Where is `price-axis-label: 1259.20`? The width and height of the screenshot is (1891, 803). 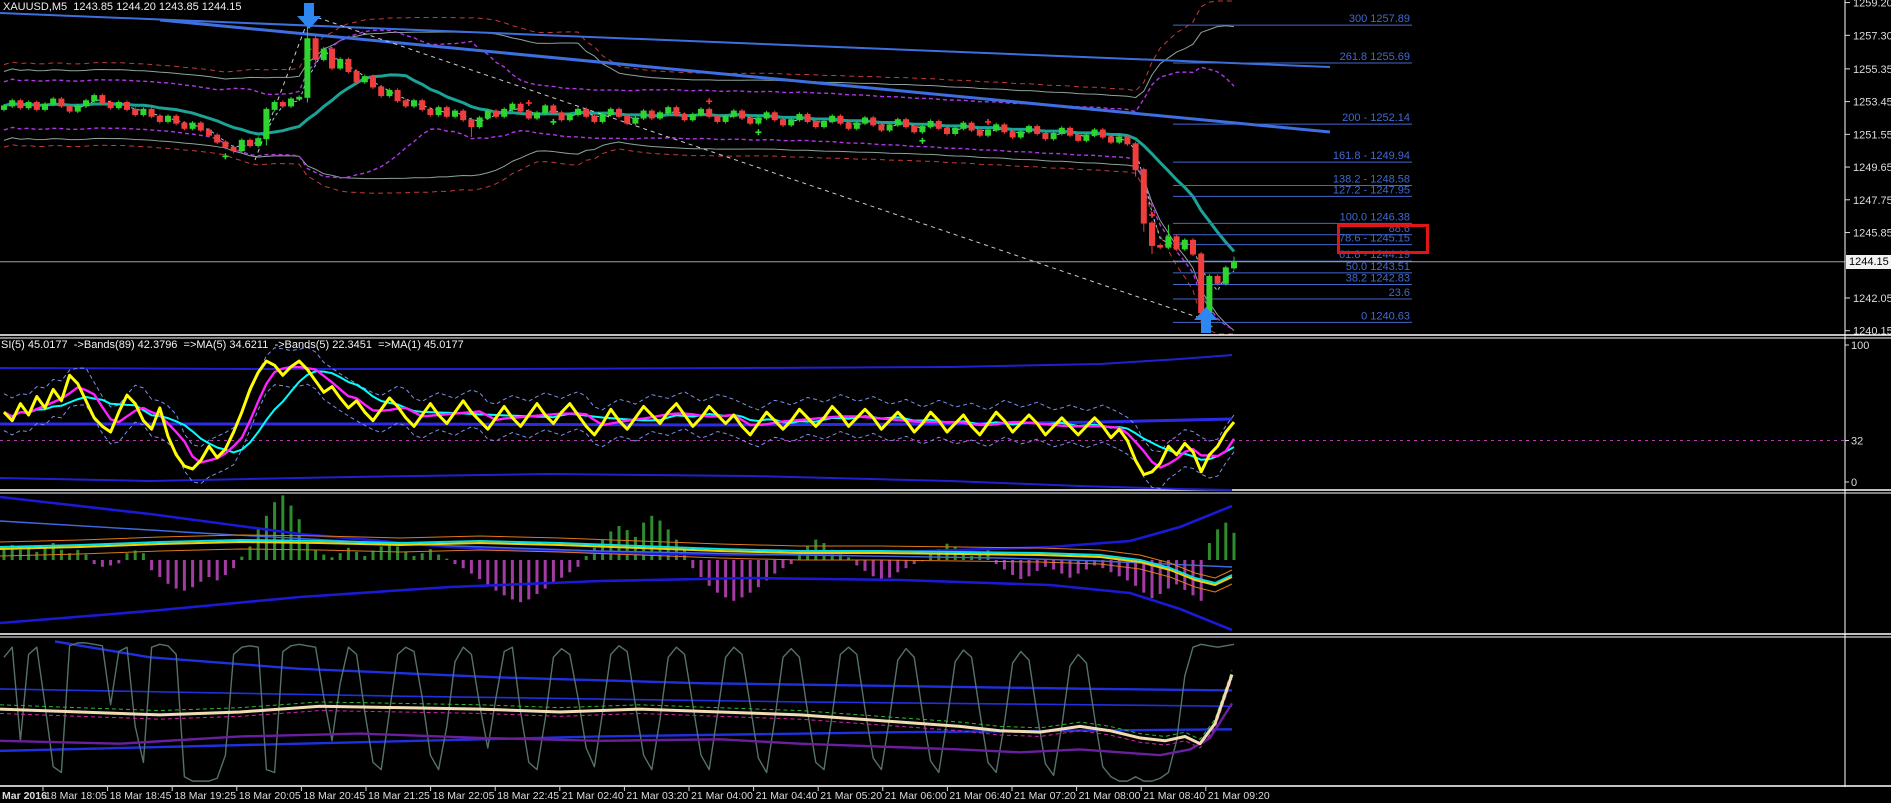 price-axis-label: 1259.20 is located at coordinates (1872, 5).